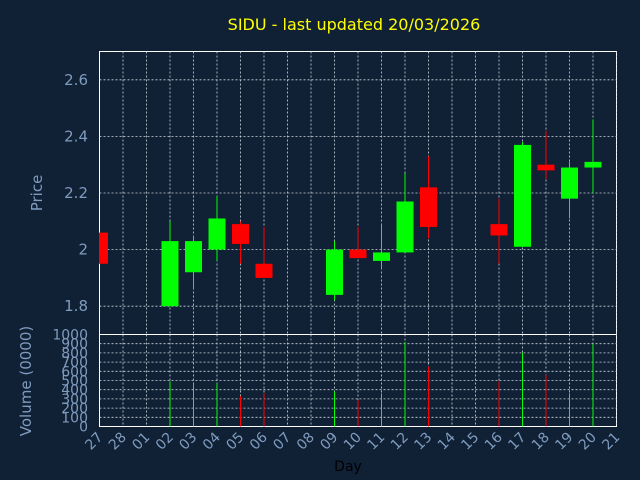 The width and height of the screenshot is (640, 480). Describe the element at coordinates (376, 442) in the screenshot. I see `x-tick-label: 11` at that location.